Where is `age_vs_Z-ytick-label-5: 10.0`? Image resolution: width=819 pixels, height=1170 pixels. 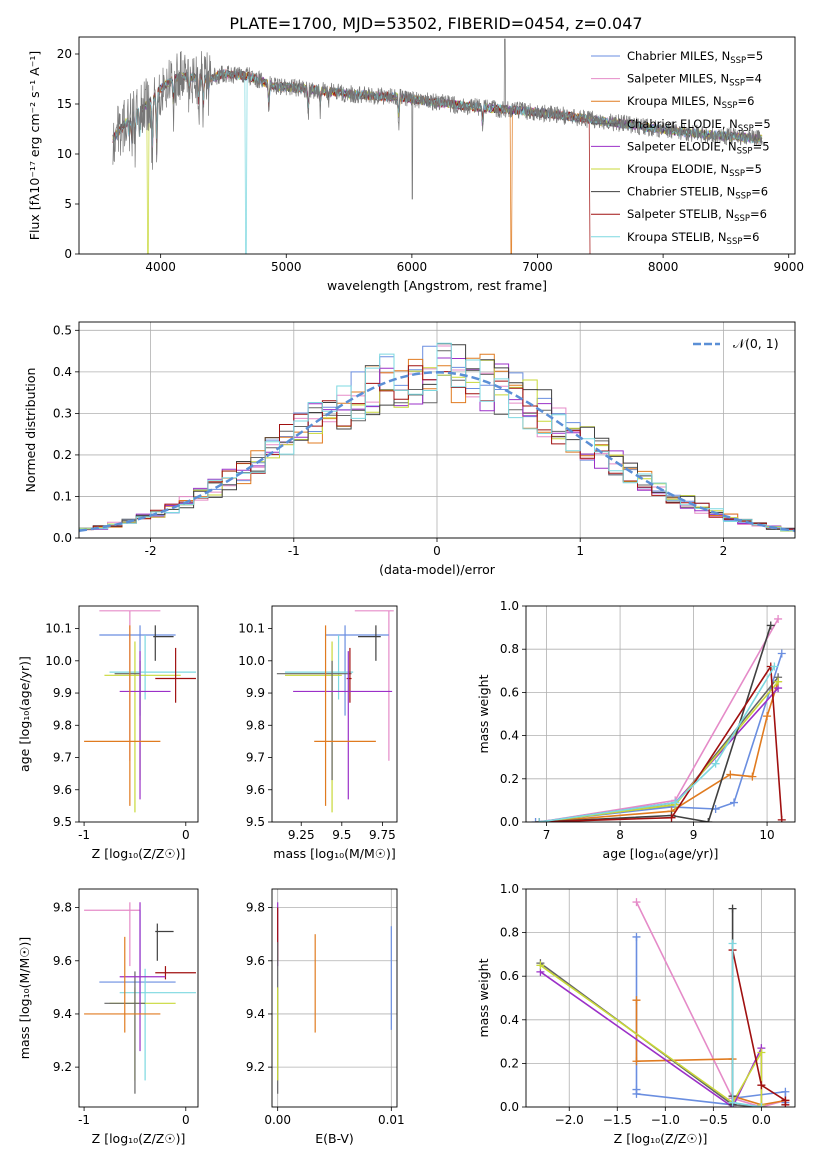 age_vs_Z-ytick-label-5: 10.0 is located at coordinates (58, 661).